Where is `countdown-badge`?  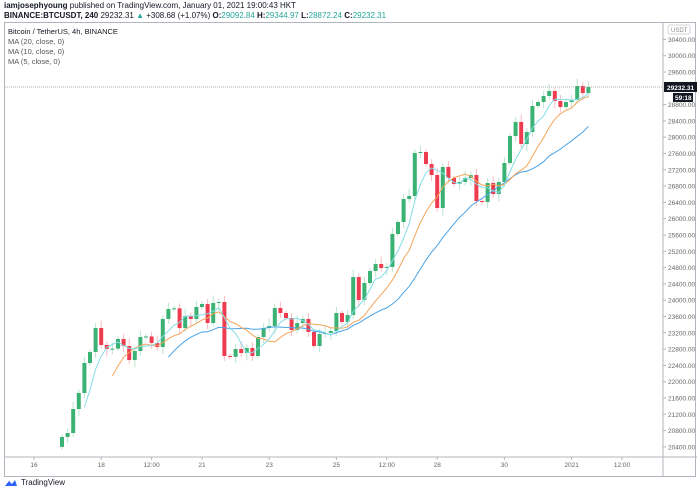 countdown-badge is located at coordinates (683, 97).